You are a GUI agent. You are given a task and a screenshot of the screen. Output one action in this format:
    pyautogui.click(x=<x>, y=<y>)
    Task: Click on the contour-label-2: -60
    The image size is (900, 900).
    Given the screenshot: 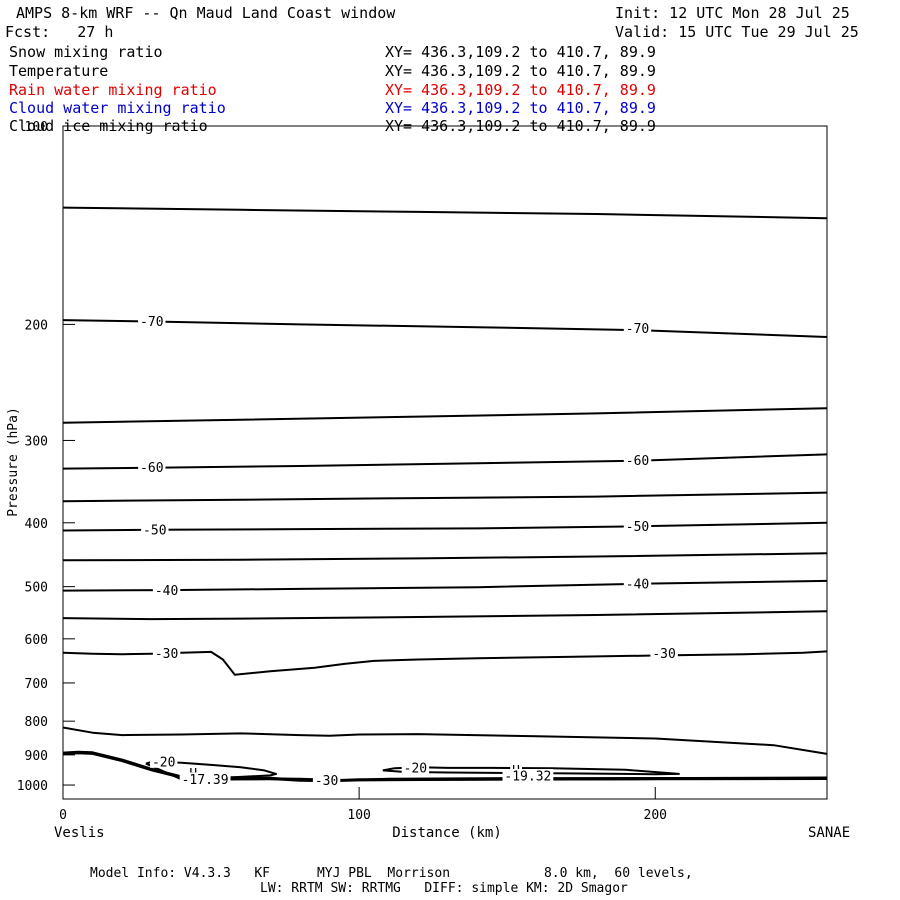 What is the action you would take?
    pyautogui.click(x=151, y=468)
    